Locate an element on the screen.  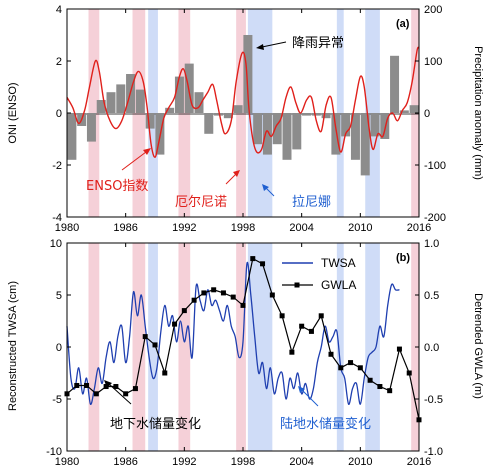
panel-b-y-ticks: -10 -5 0 5 10 is located at coordinates (58, 348).